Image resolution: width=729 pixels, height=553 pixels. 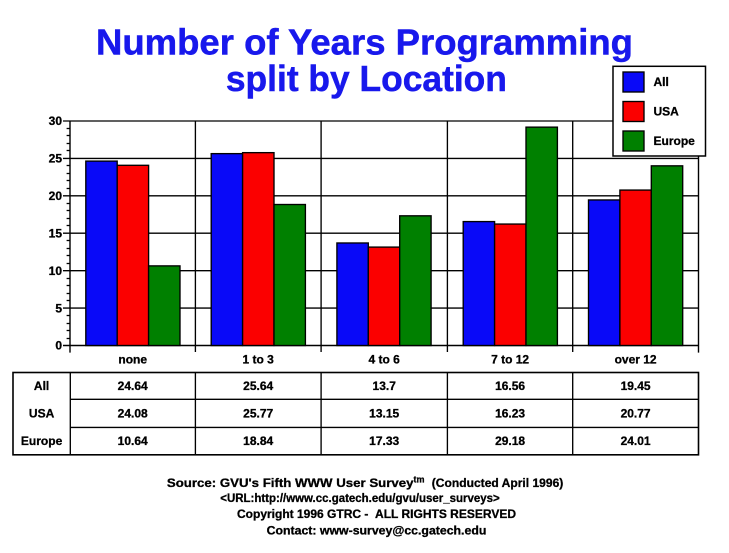 What do you see at coordinates (510, 360) in the screenshot?
I see `svg-text: 7 to 12` at bounding box center [510, 360].